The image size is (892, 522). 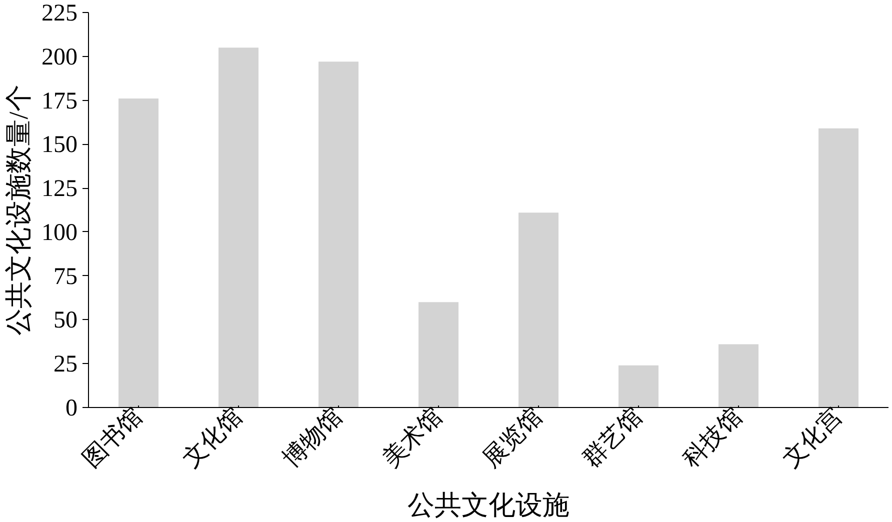 I want to click on y-tick-label: 50, so click(x=66, y=321).